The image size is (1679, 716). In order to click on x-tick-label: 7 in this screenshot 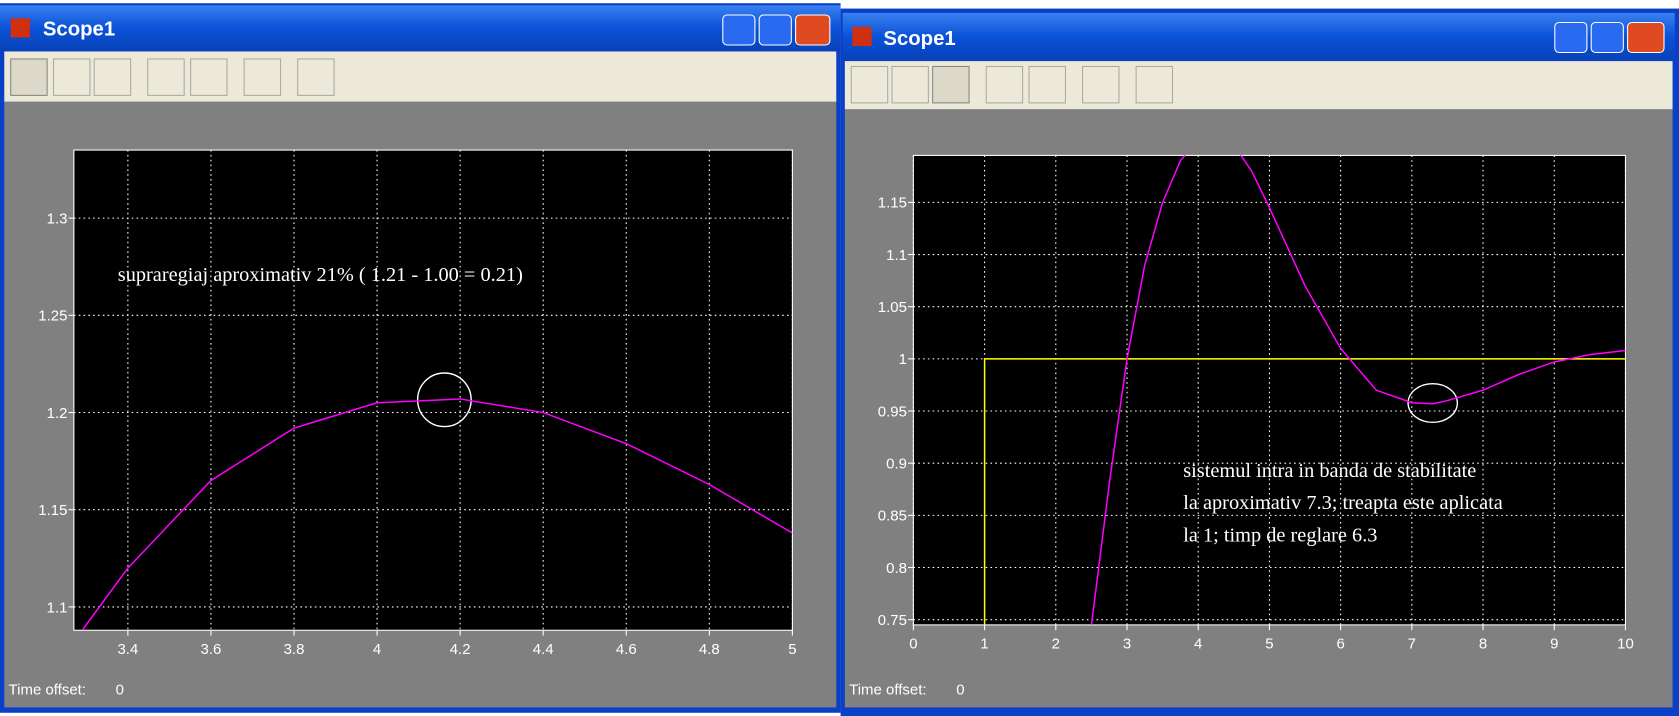, I will do `click(1412, 643)`.